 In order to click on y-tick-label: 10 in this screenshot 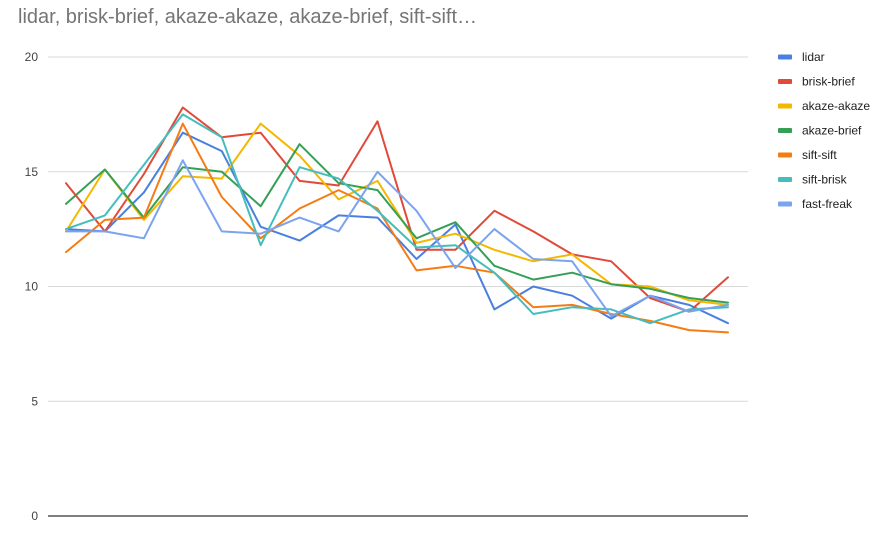, I will do `click(32, 287)`.